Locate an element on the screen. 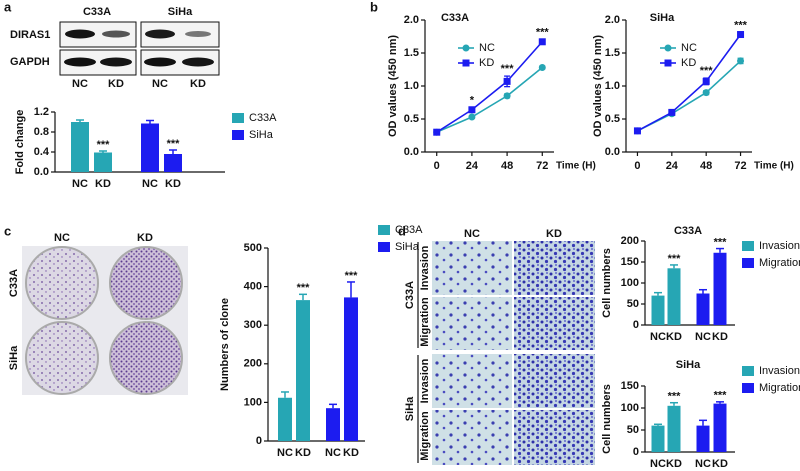 The image size is (800, 471). micrograph-assay: Invasion is located at coordinates (425, 380).